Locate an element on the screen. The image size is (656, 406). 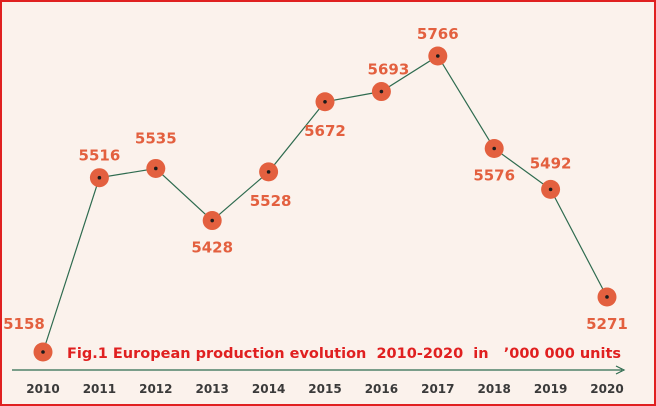
x-axis-arrow is located at coordinates (620, 370).